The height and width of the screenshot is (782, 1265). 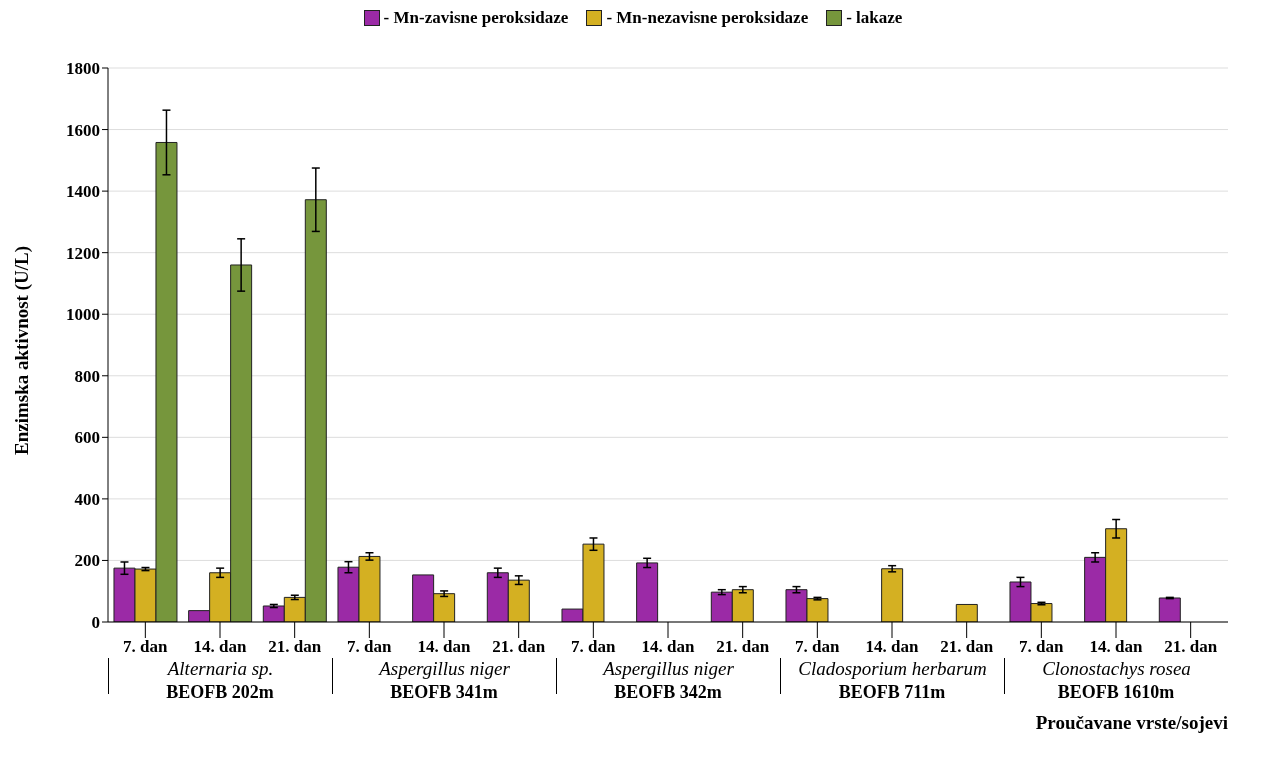 What do you see at coordinates (220, 669) in the screenshot?
I see `text: Alternaria sp.` at bounding box center [220, 669].